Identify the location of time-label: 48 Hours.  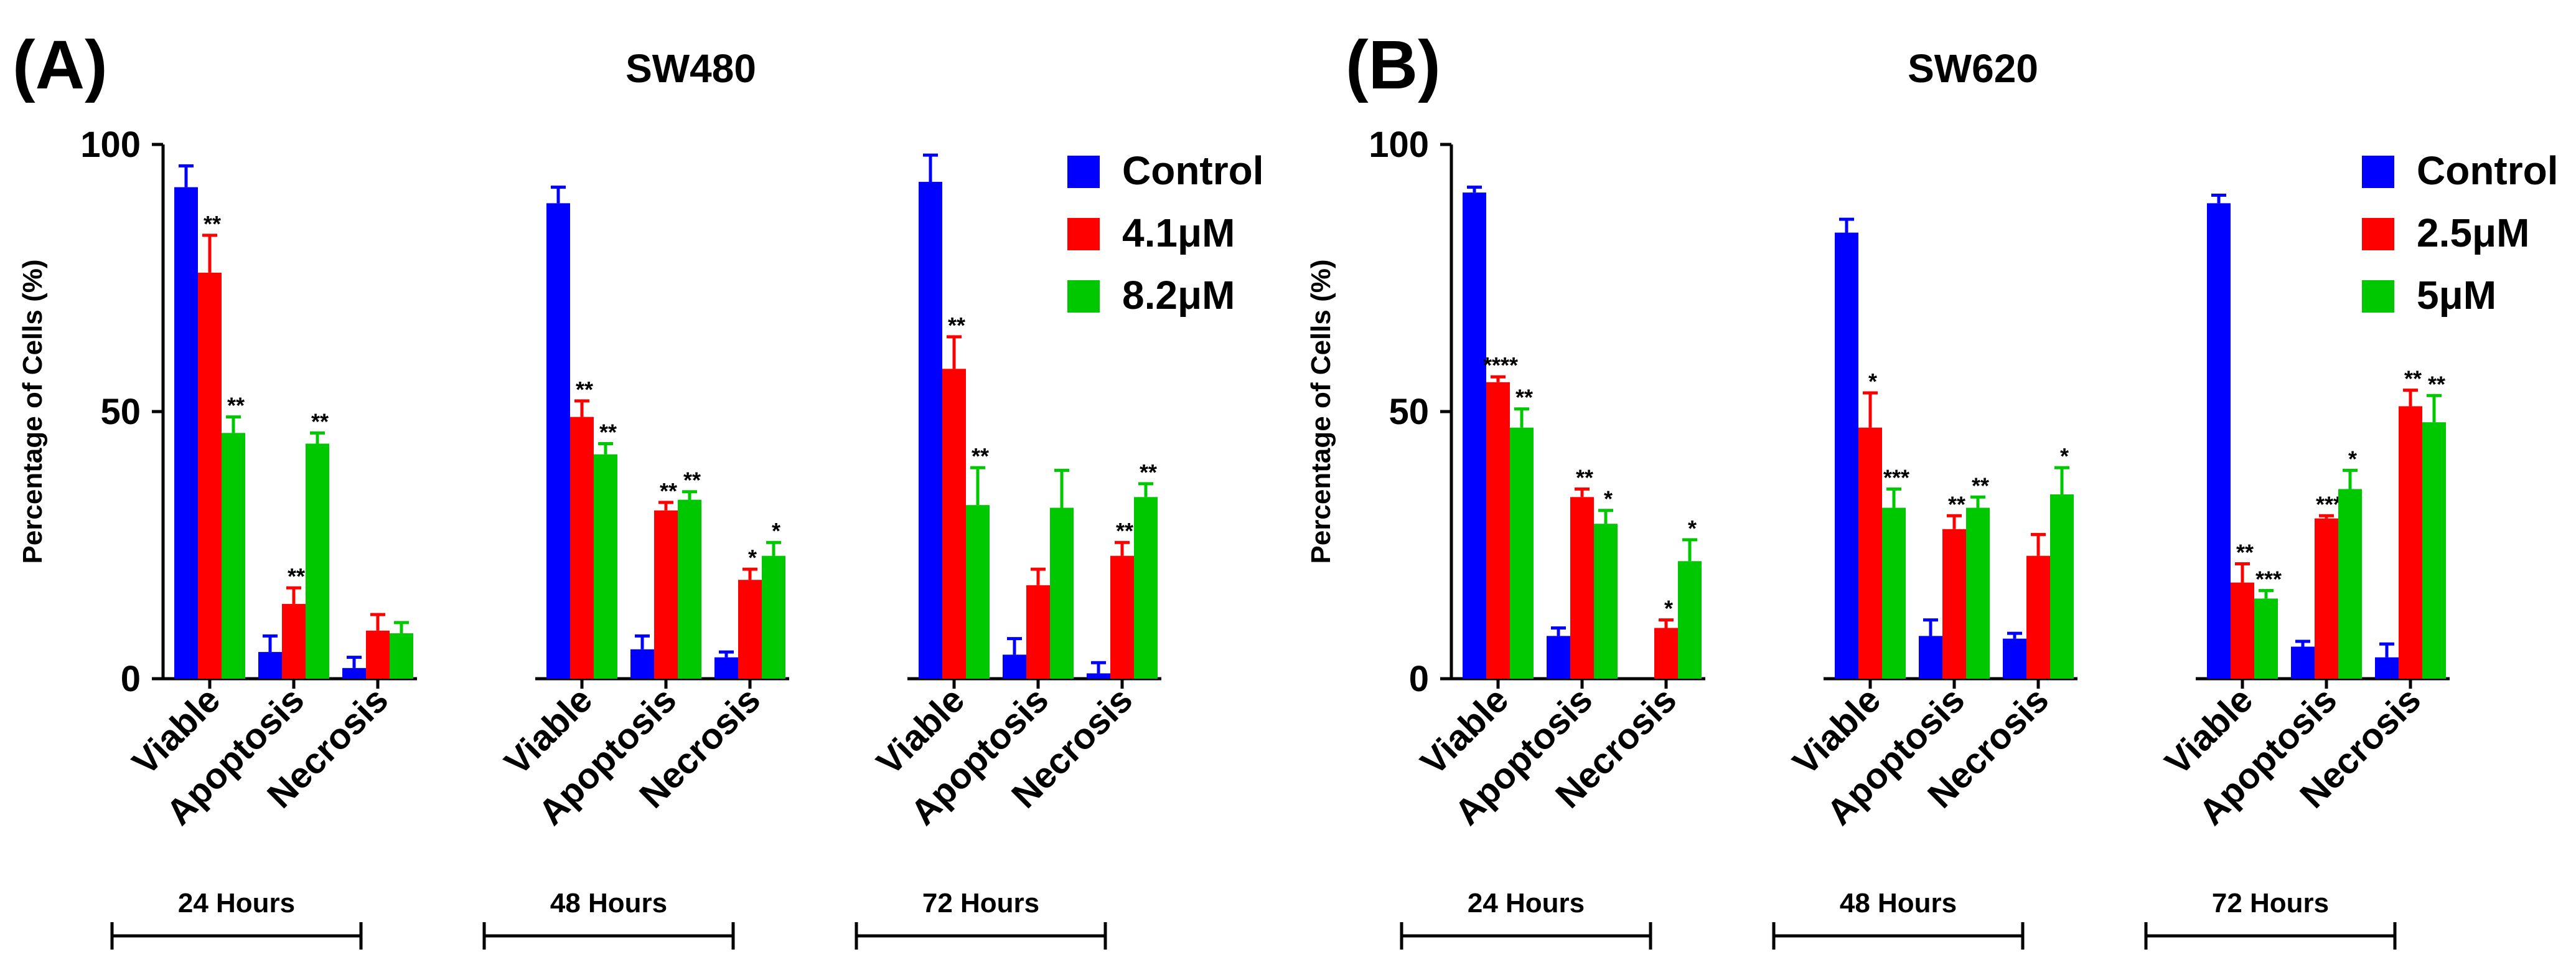
(608, 903).